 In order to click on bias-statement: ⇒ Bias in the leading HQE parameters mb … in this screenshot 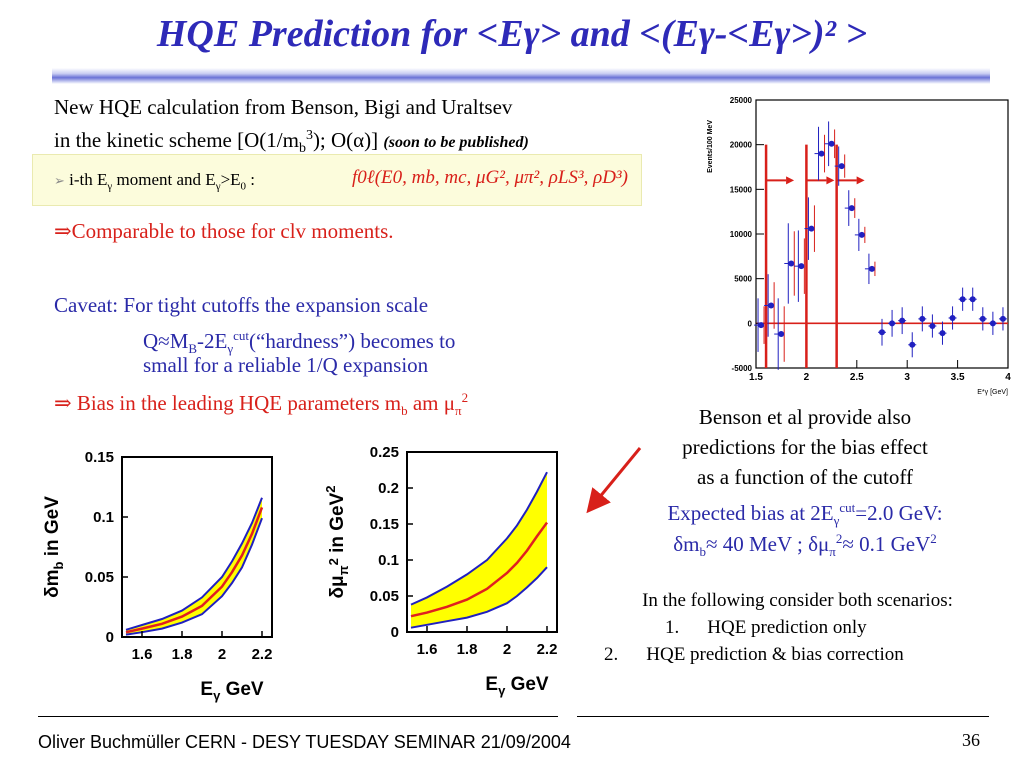, I will do `click(261, 404)`.